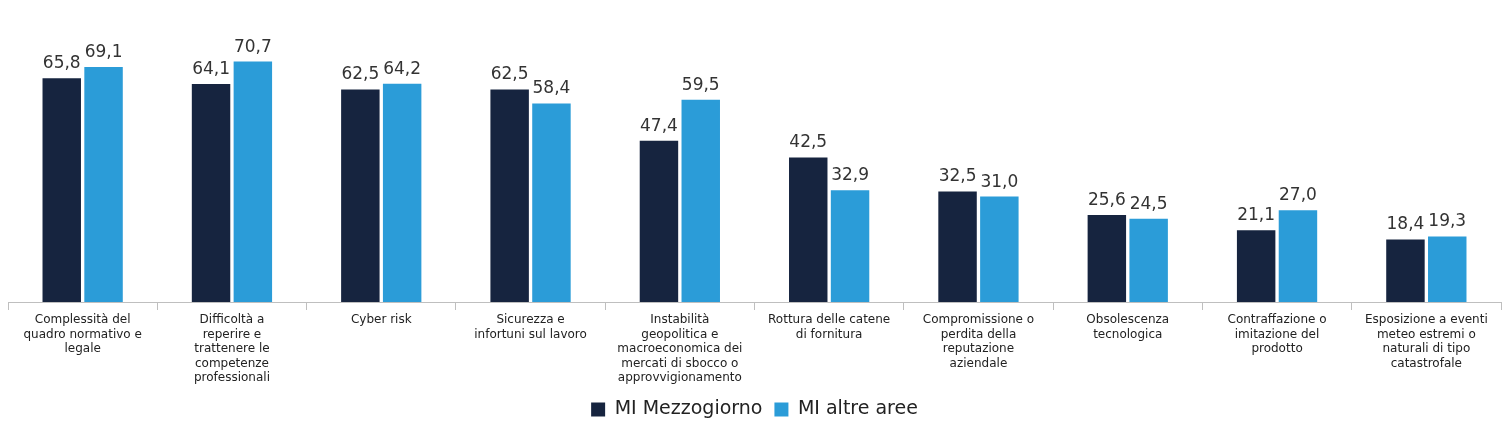 The image size is (1509, 429). I want to click on x-tick-label: Contraffazione o imitazione del prodotto, so click(1277, 334).